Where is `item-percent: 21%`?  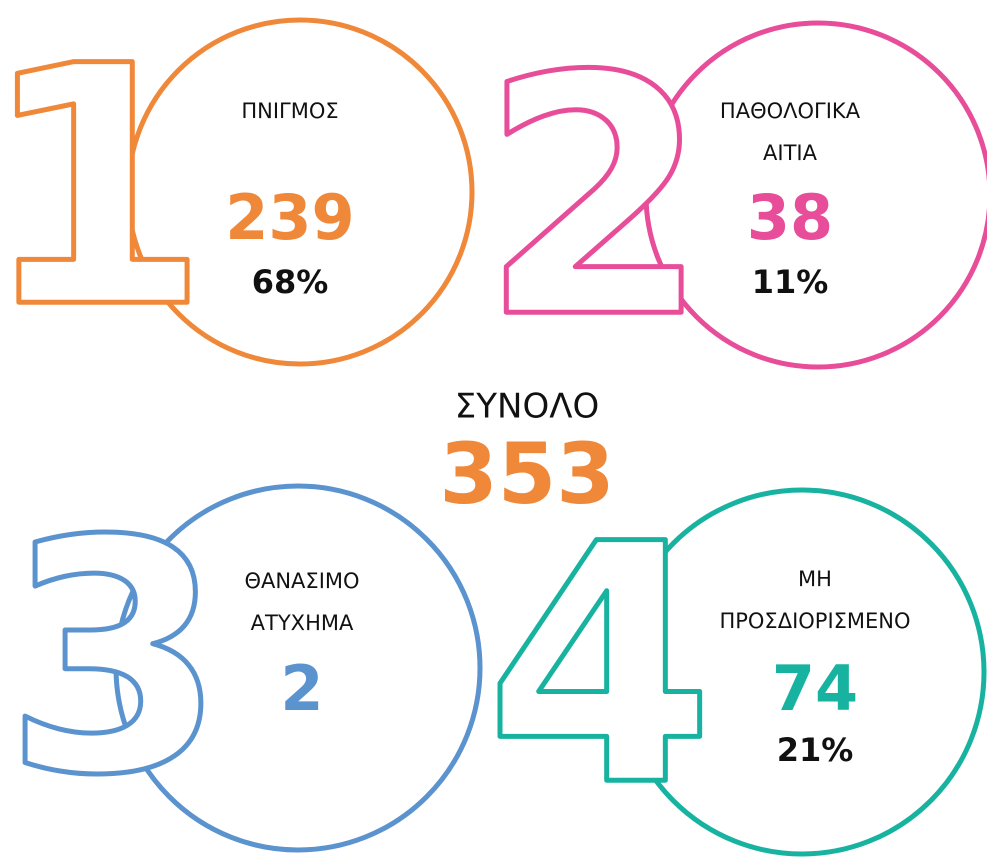 item-percent: 21% is located at coordinates (815, 750).